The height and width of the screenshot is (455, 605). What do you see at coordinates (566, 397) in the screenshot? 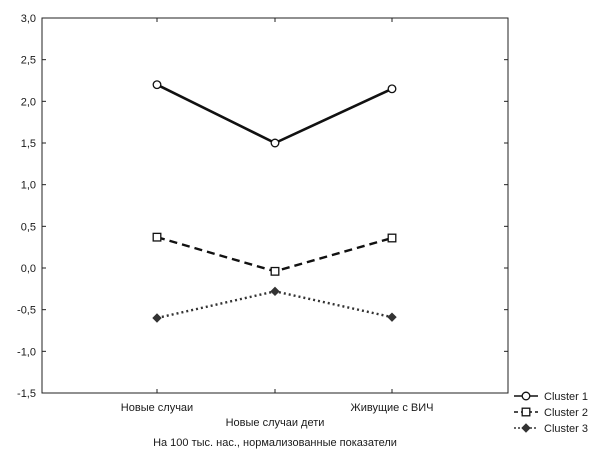
I see `legend-label: Cluster 1` at bounding box center [566, 397].